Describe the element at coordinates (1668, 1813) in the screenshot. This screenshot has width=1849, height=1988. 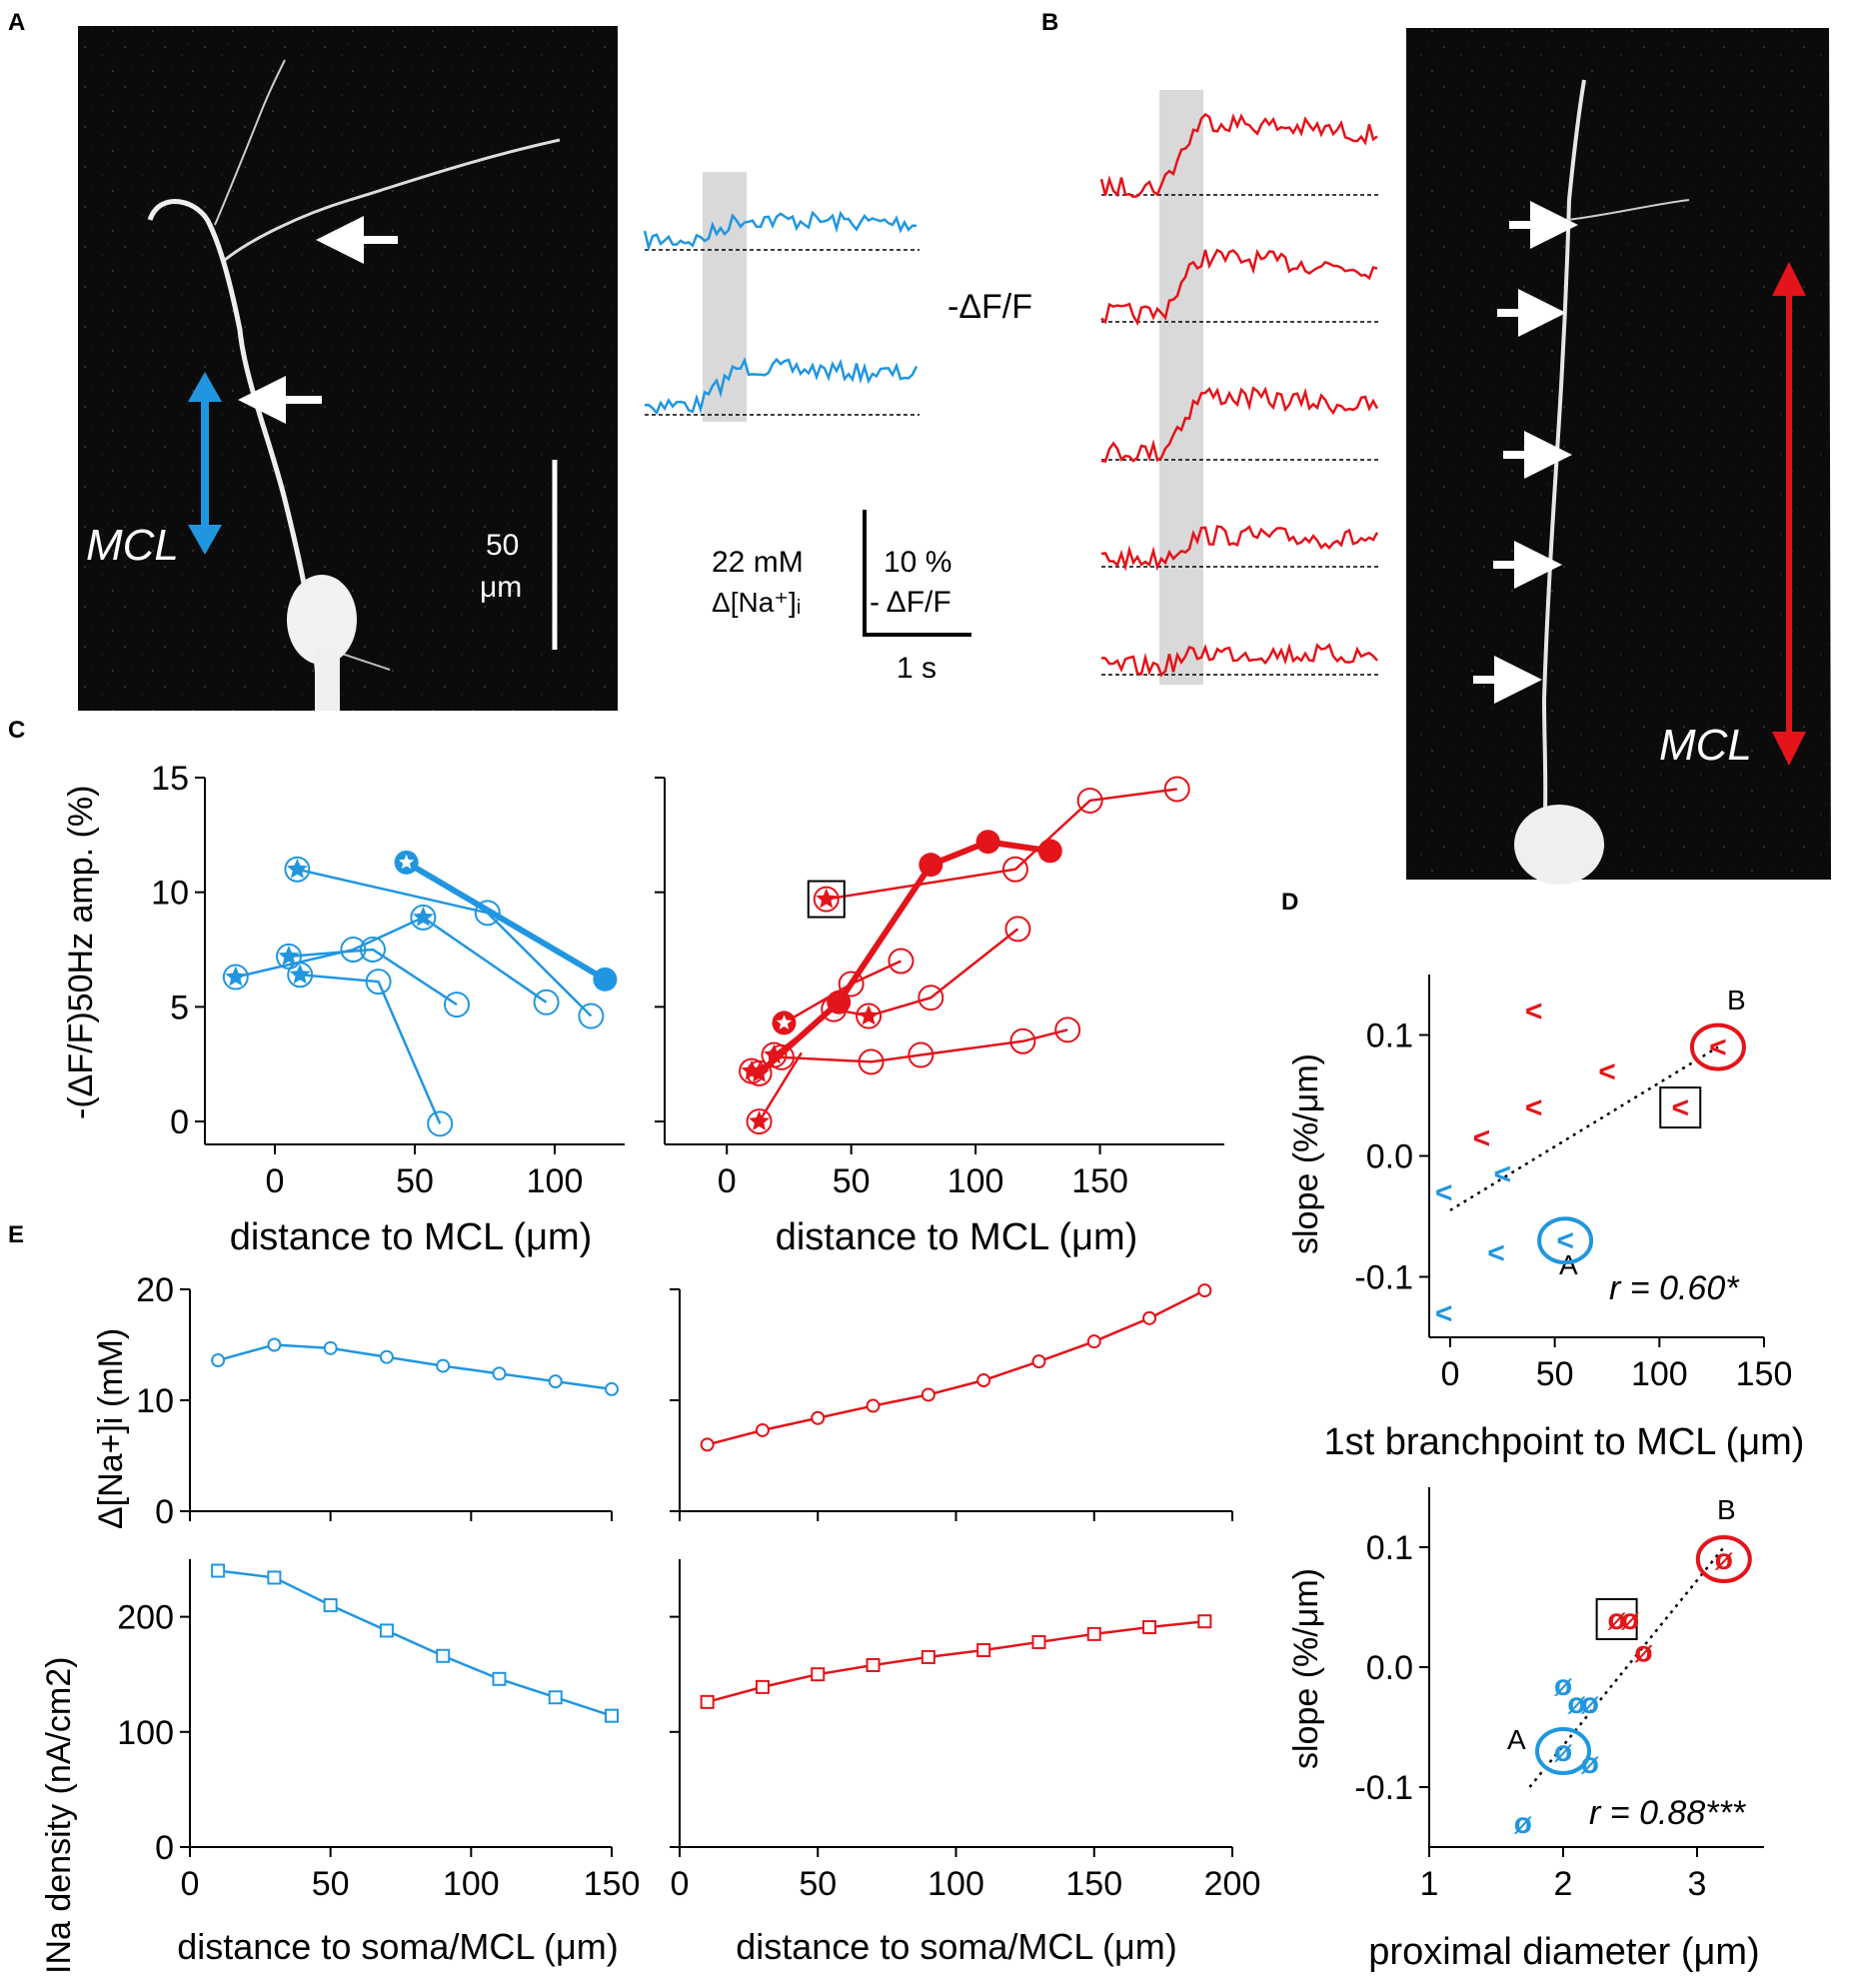
I see `d-bottom-r: r = 0.88***` at that location.